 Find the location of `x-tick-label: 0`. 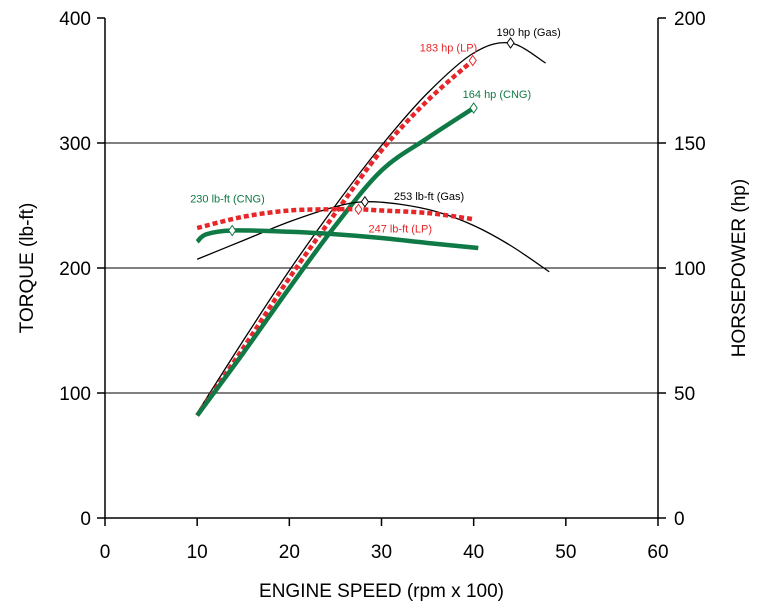

x-tick-label: 0 is located at coordinates (105, 552).